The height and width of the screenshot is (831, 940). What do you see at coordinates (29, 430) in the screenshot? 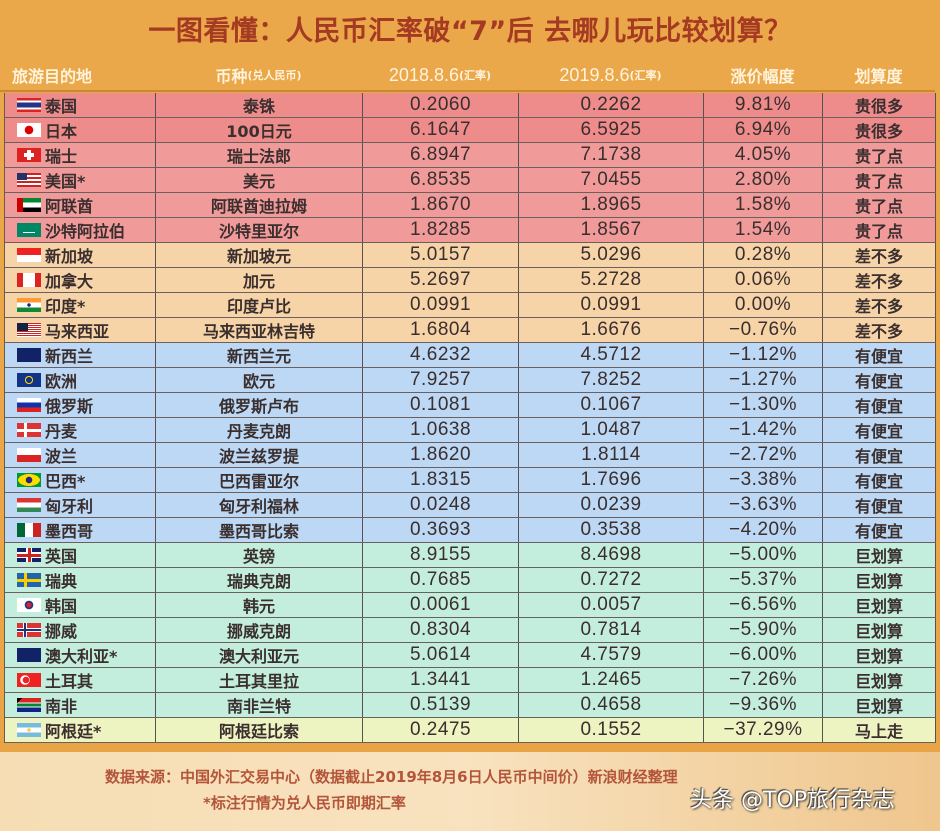
I see `denmark-flag-icon` at bounding box center [29, 430].